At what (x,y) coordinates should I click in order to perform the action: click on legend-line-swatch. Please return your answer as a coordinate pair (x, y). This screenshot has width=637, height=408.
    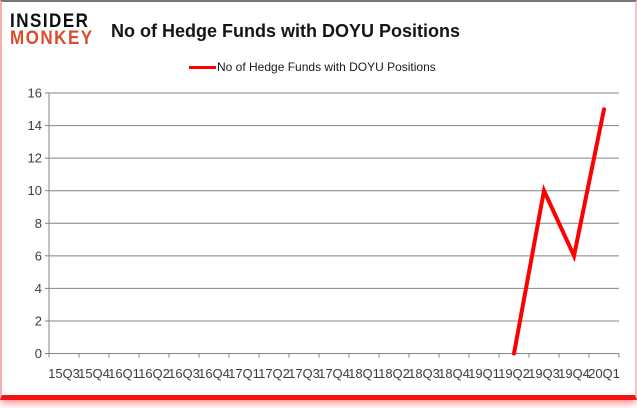
    Looking at the image, I should click on (202, 67).